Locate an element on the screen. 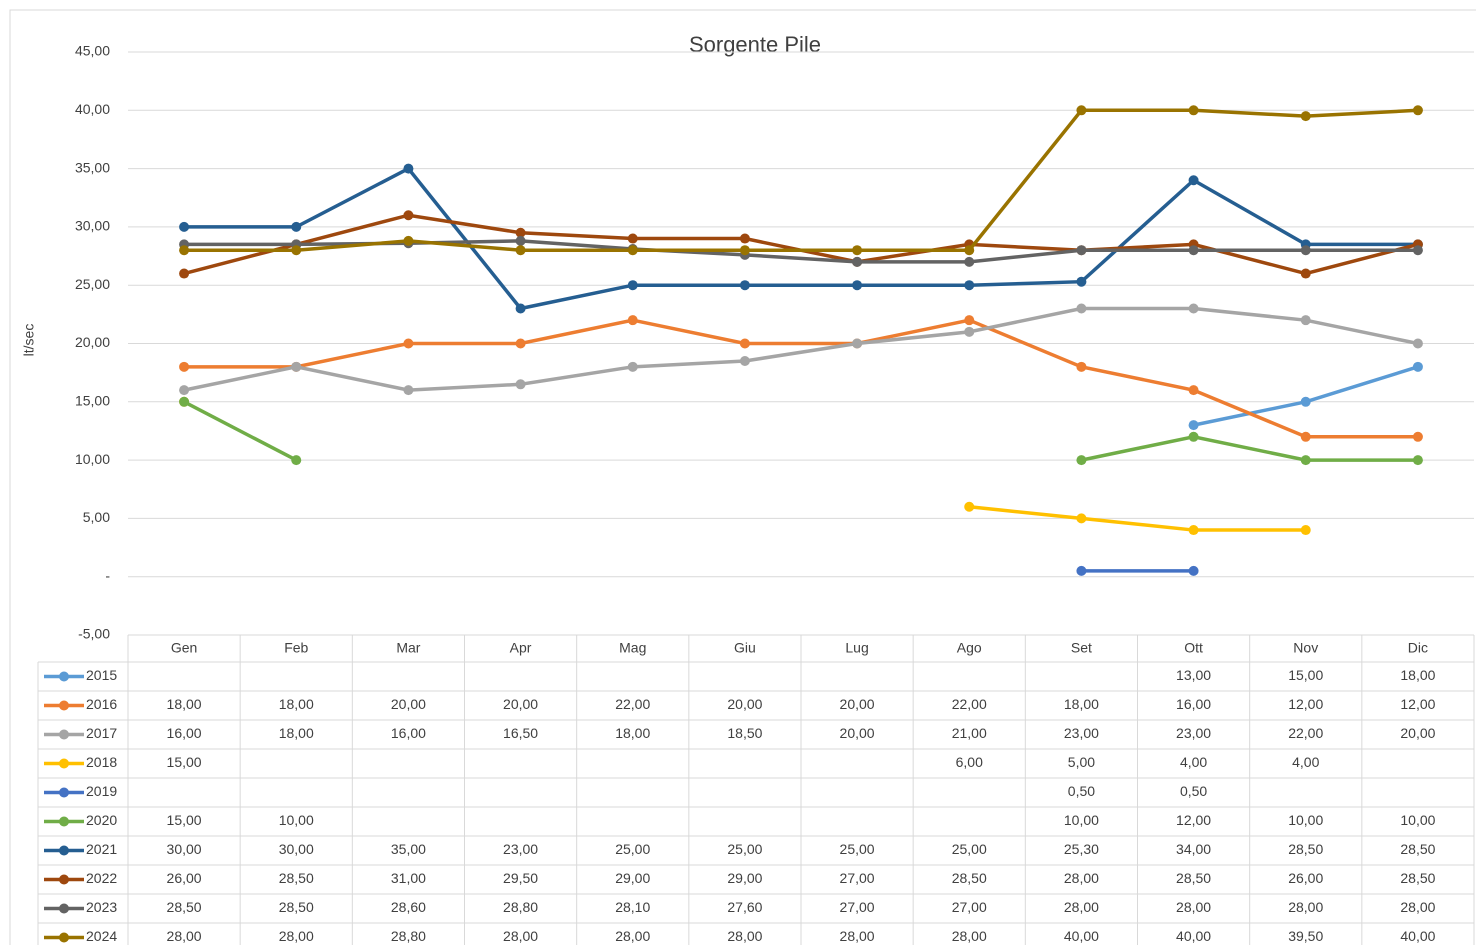  x-tick-label: Feb is located at coordinates (296, 648).